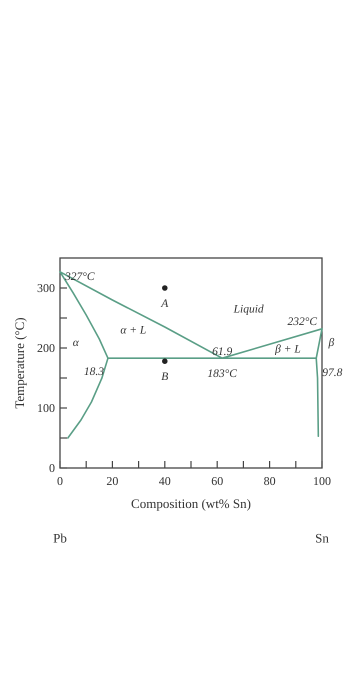 The image size is (363, 700). What do you see at coordinates (222, 374) in the screenshot?
I see `annotation: 183°C` at bounding box center [222, 374].